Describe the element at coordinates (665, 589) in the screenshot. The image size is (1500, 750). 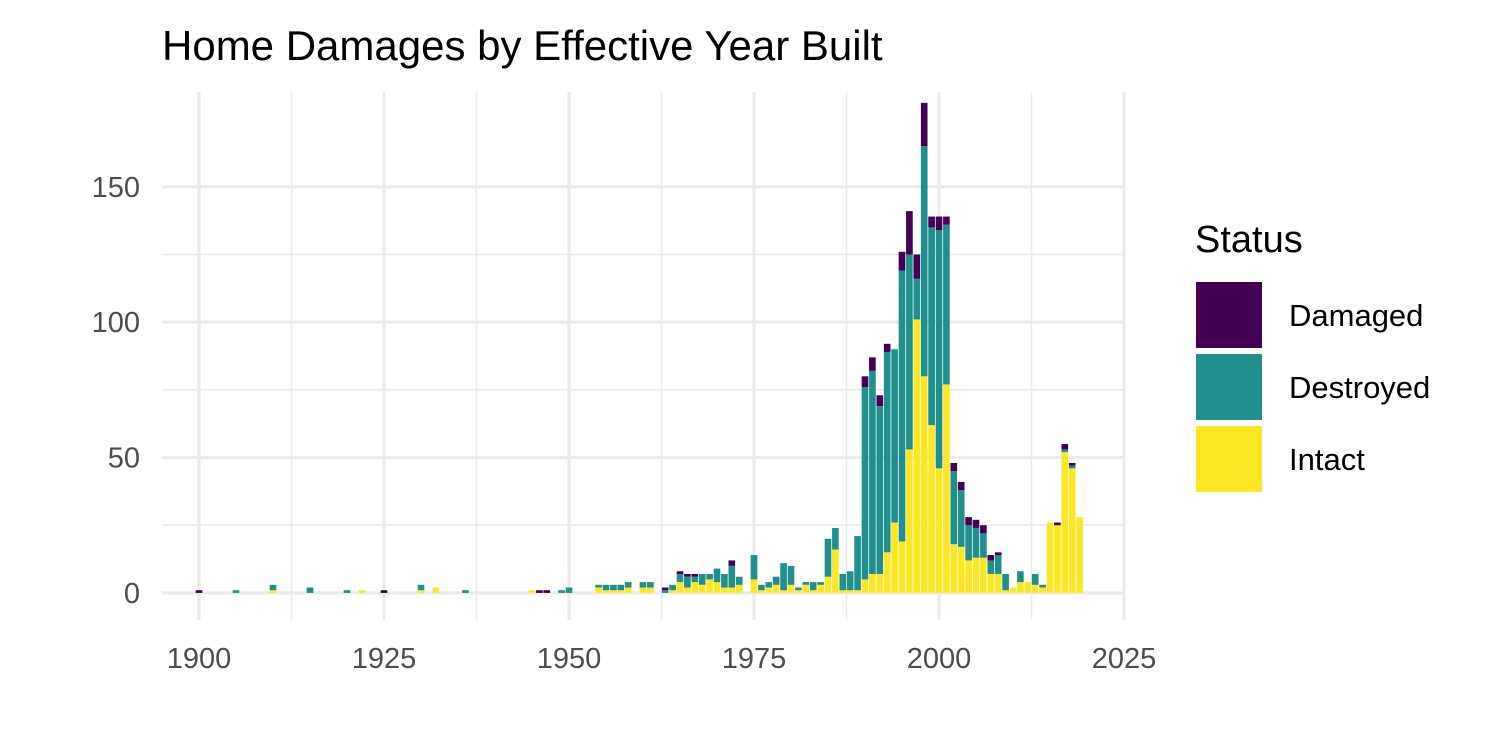
I see `bar-damaged-1963` at that location.